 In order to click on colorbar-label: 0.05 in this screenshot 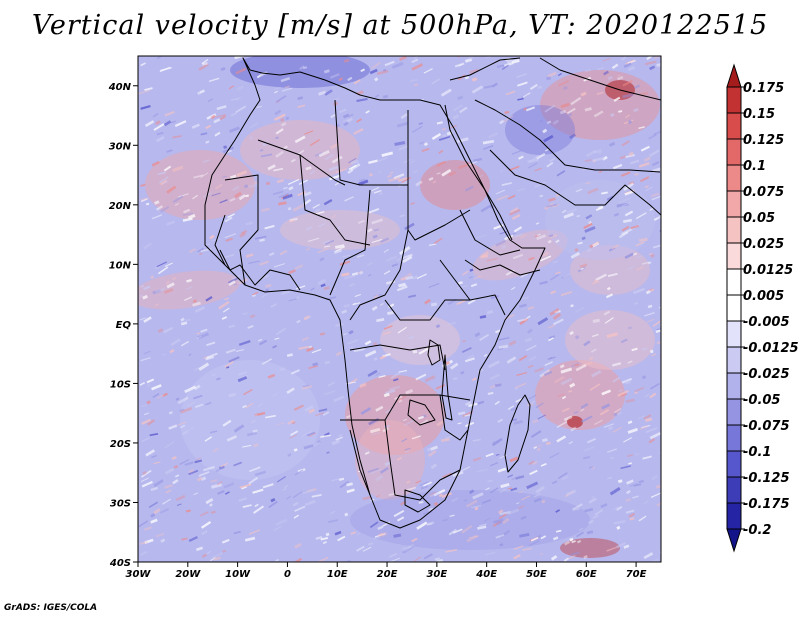, I will do `click(759, 218)`.